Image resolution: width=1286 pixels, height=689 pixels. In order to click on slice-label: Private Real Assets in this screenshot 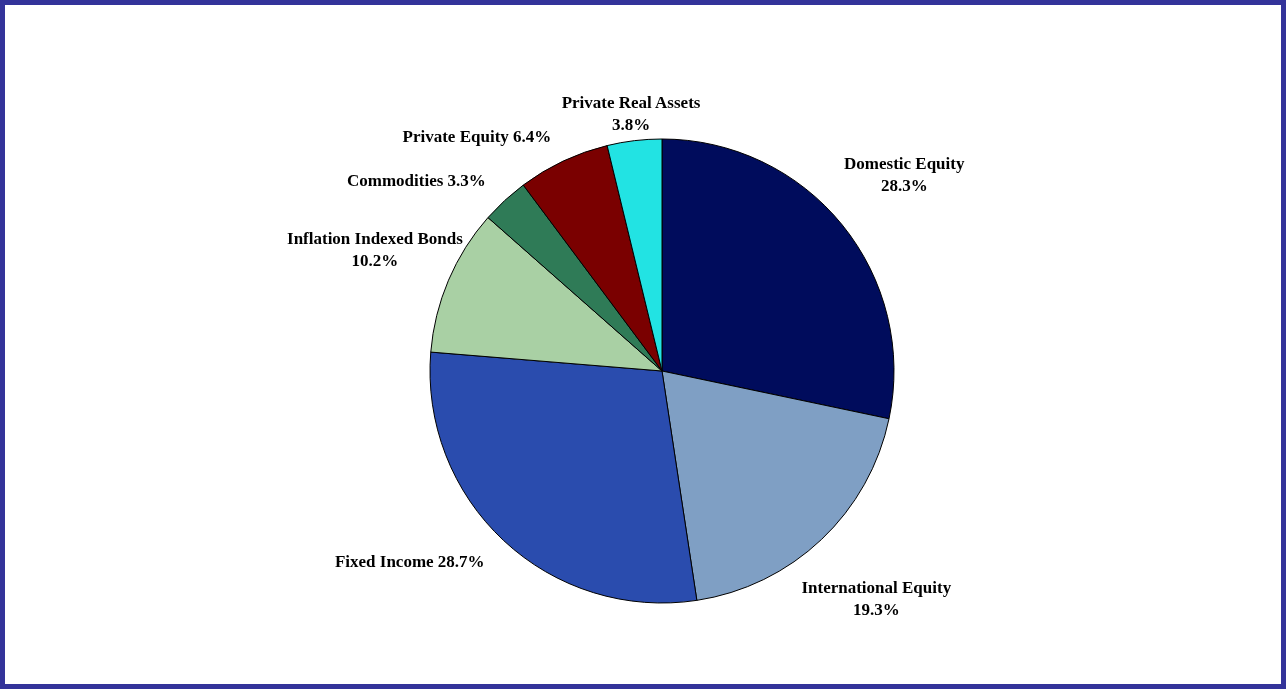, I will do `click(631, 102)`.